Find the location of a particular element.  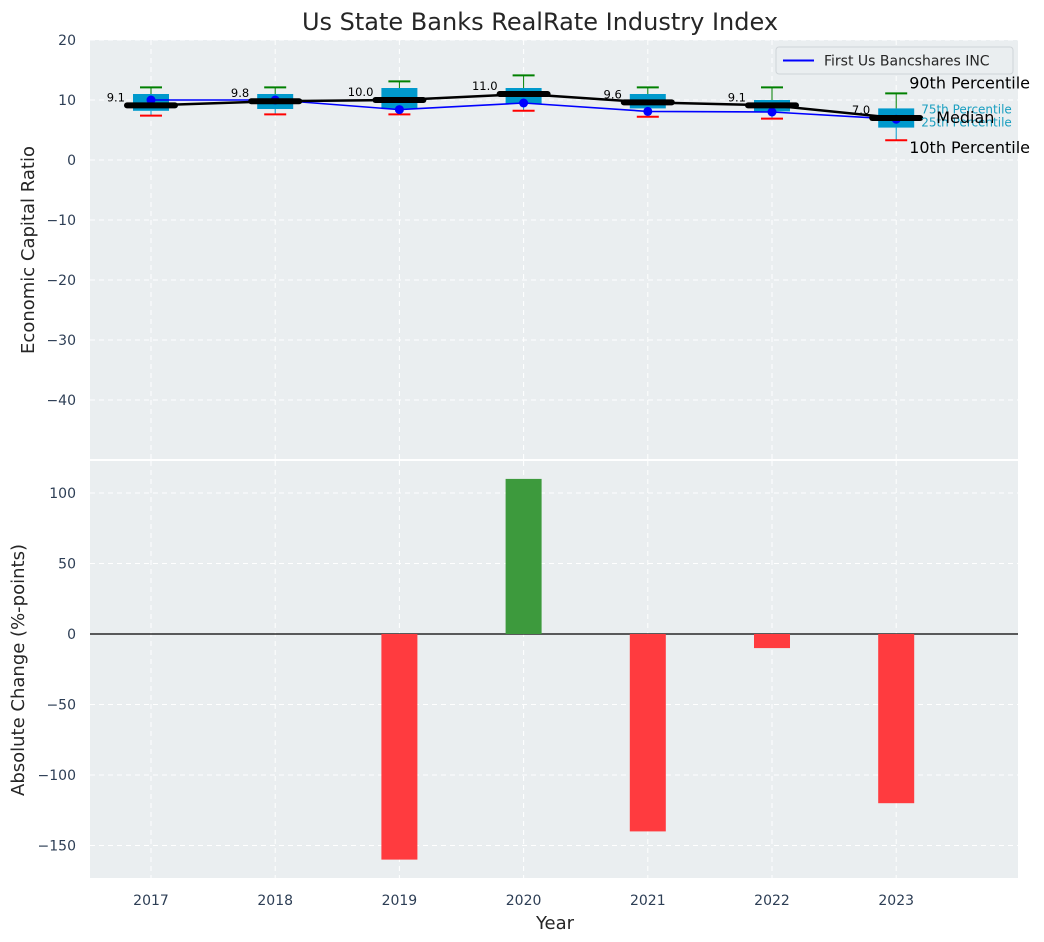

annotation-25th-percentile: 25th Percentile is located at coordinates (966, 123).